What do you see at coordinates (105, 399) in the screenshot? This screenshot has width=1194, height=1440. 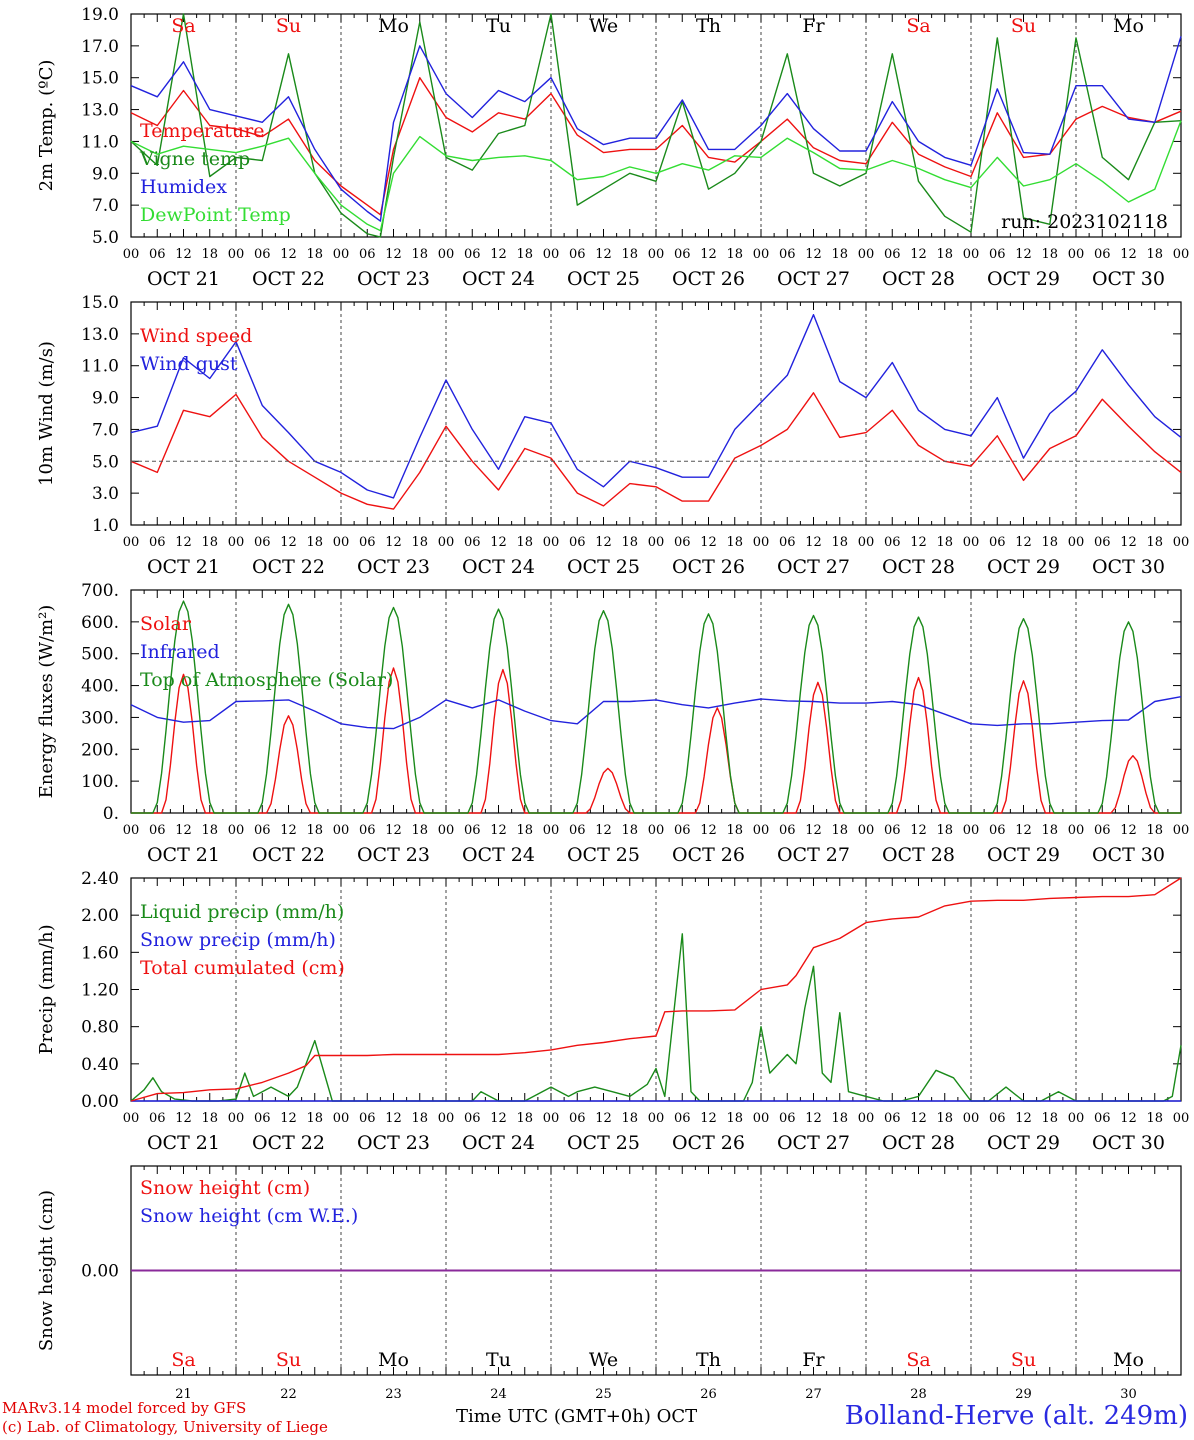 I see `y-tick-label: 9.0` at bounding box center [105, 399].